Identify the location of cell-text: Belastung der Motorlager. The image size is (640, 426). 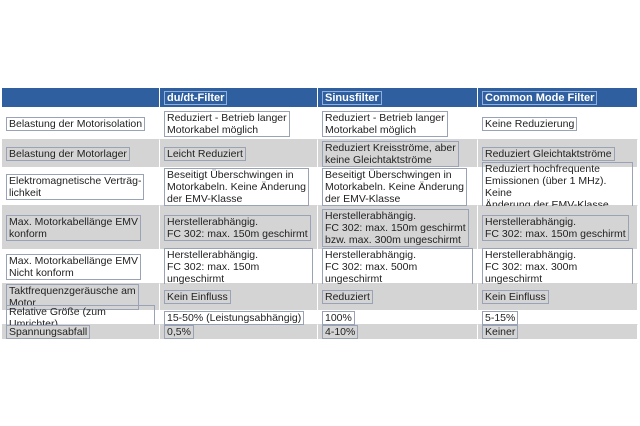
(68, 153).